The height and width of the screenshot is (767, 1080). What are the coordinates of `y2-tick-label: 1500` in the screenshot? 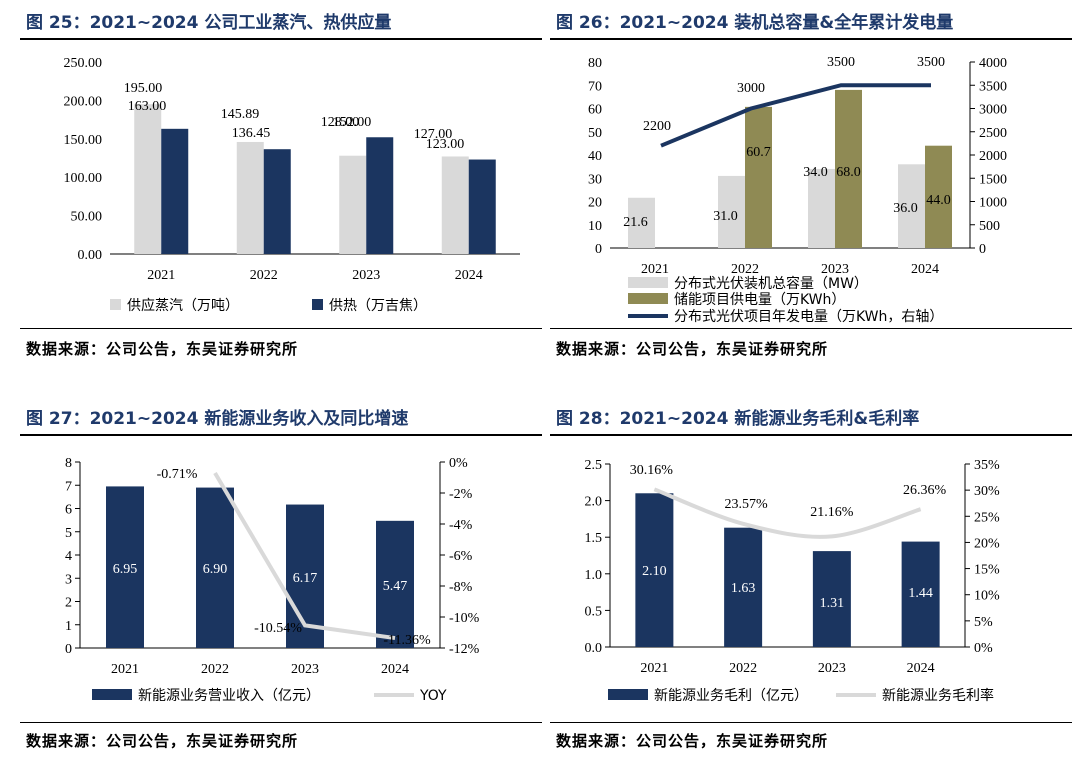 It's located at (993, 179).